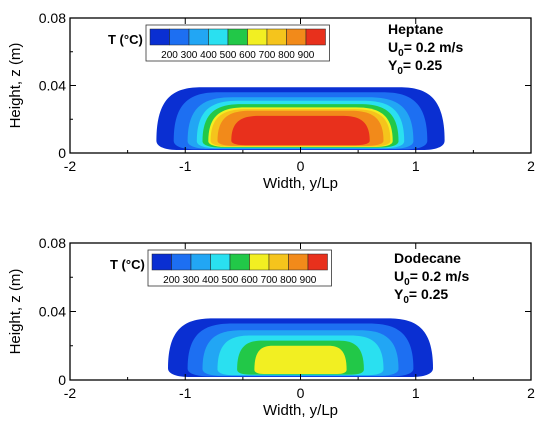 The image size is (550, 434). Describe the element at coordinates (415, 29) in the screenshot. I see `fuel-label: Heptane` at that location.